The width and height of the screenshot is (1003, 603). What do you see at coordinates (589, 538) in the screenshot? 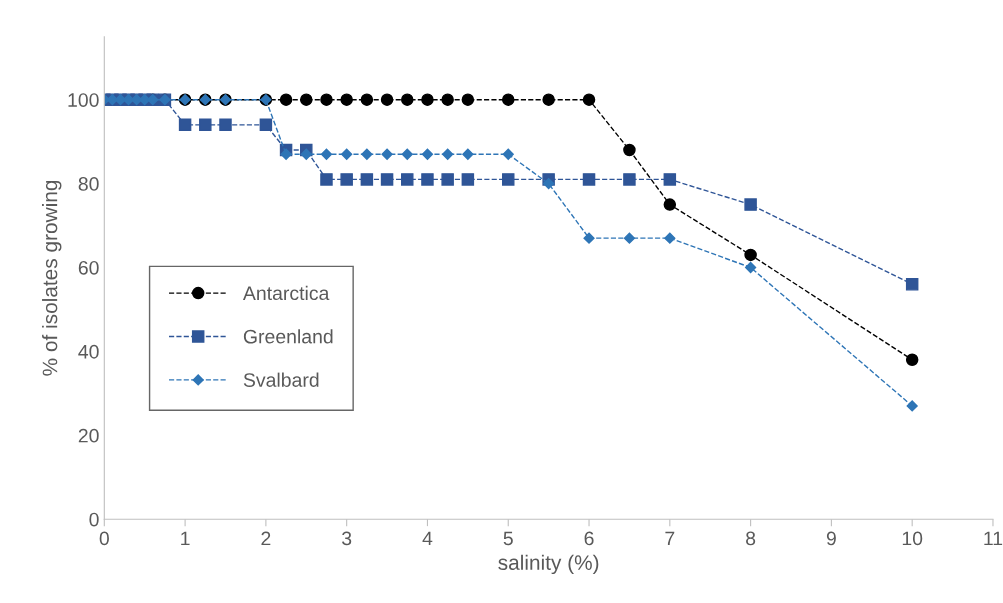
I see `x-tick-label: 6` at bounding box center [589, 538].